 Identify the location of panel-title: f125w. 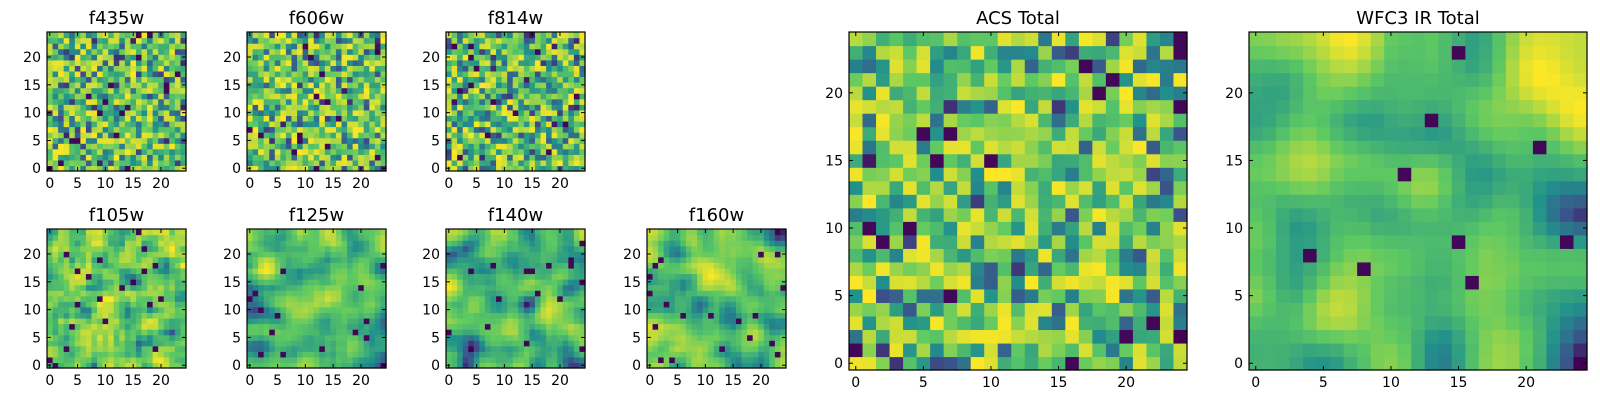
(316, 215).